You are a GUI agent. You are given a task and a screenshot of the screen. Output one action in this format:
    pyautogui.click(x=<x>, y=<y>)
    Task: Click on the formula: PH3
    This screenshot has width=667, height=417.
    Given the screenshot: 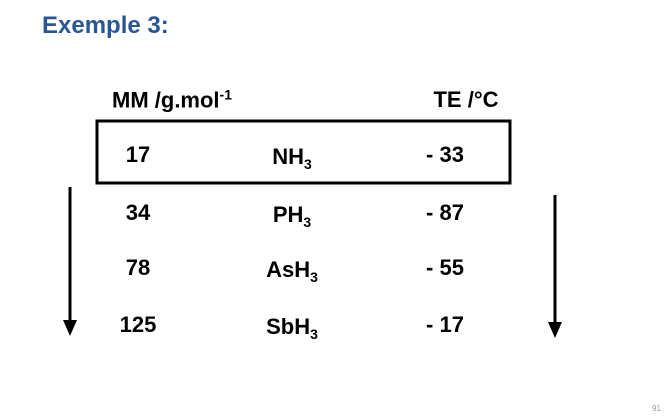 What is the action you would take?
    pyautogui.click(x=292, y=216)
    